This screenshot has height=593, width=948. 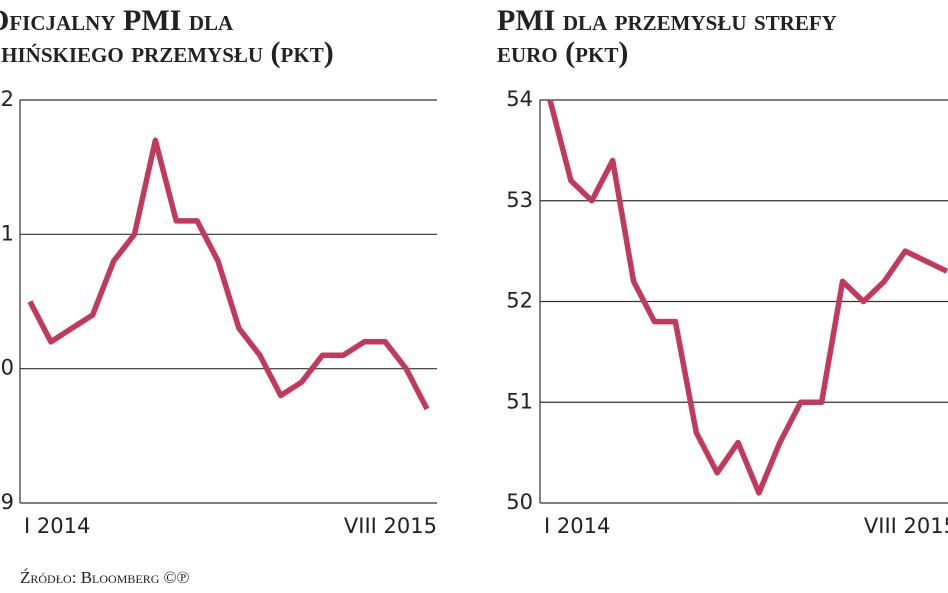 I want to click on y-tick-label: 49, so click(x=7, y=502).